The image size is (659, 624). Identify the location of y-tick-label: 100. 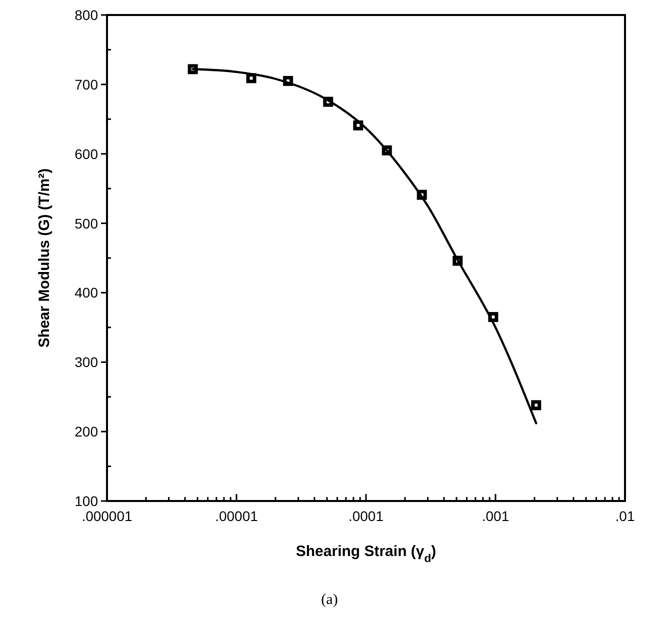
(86, 501).